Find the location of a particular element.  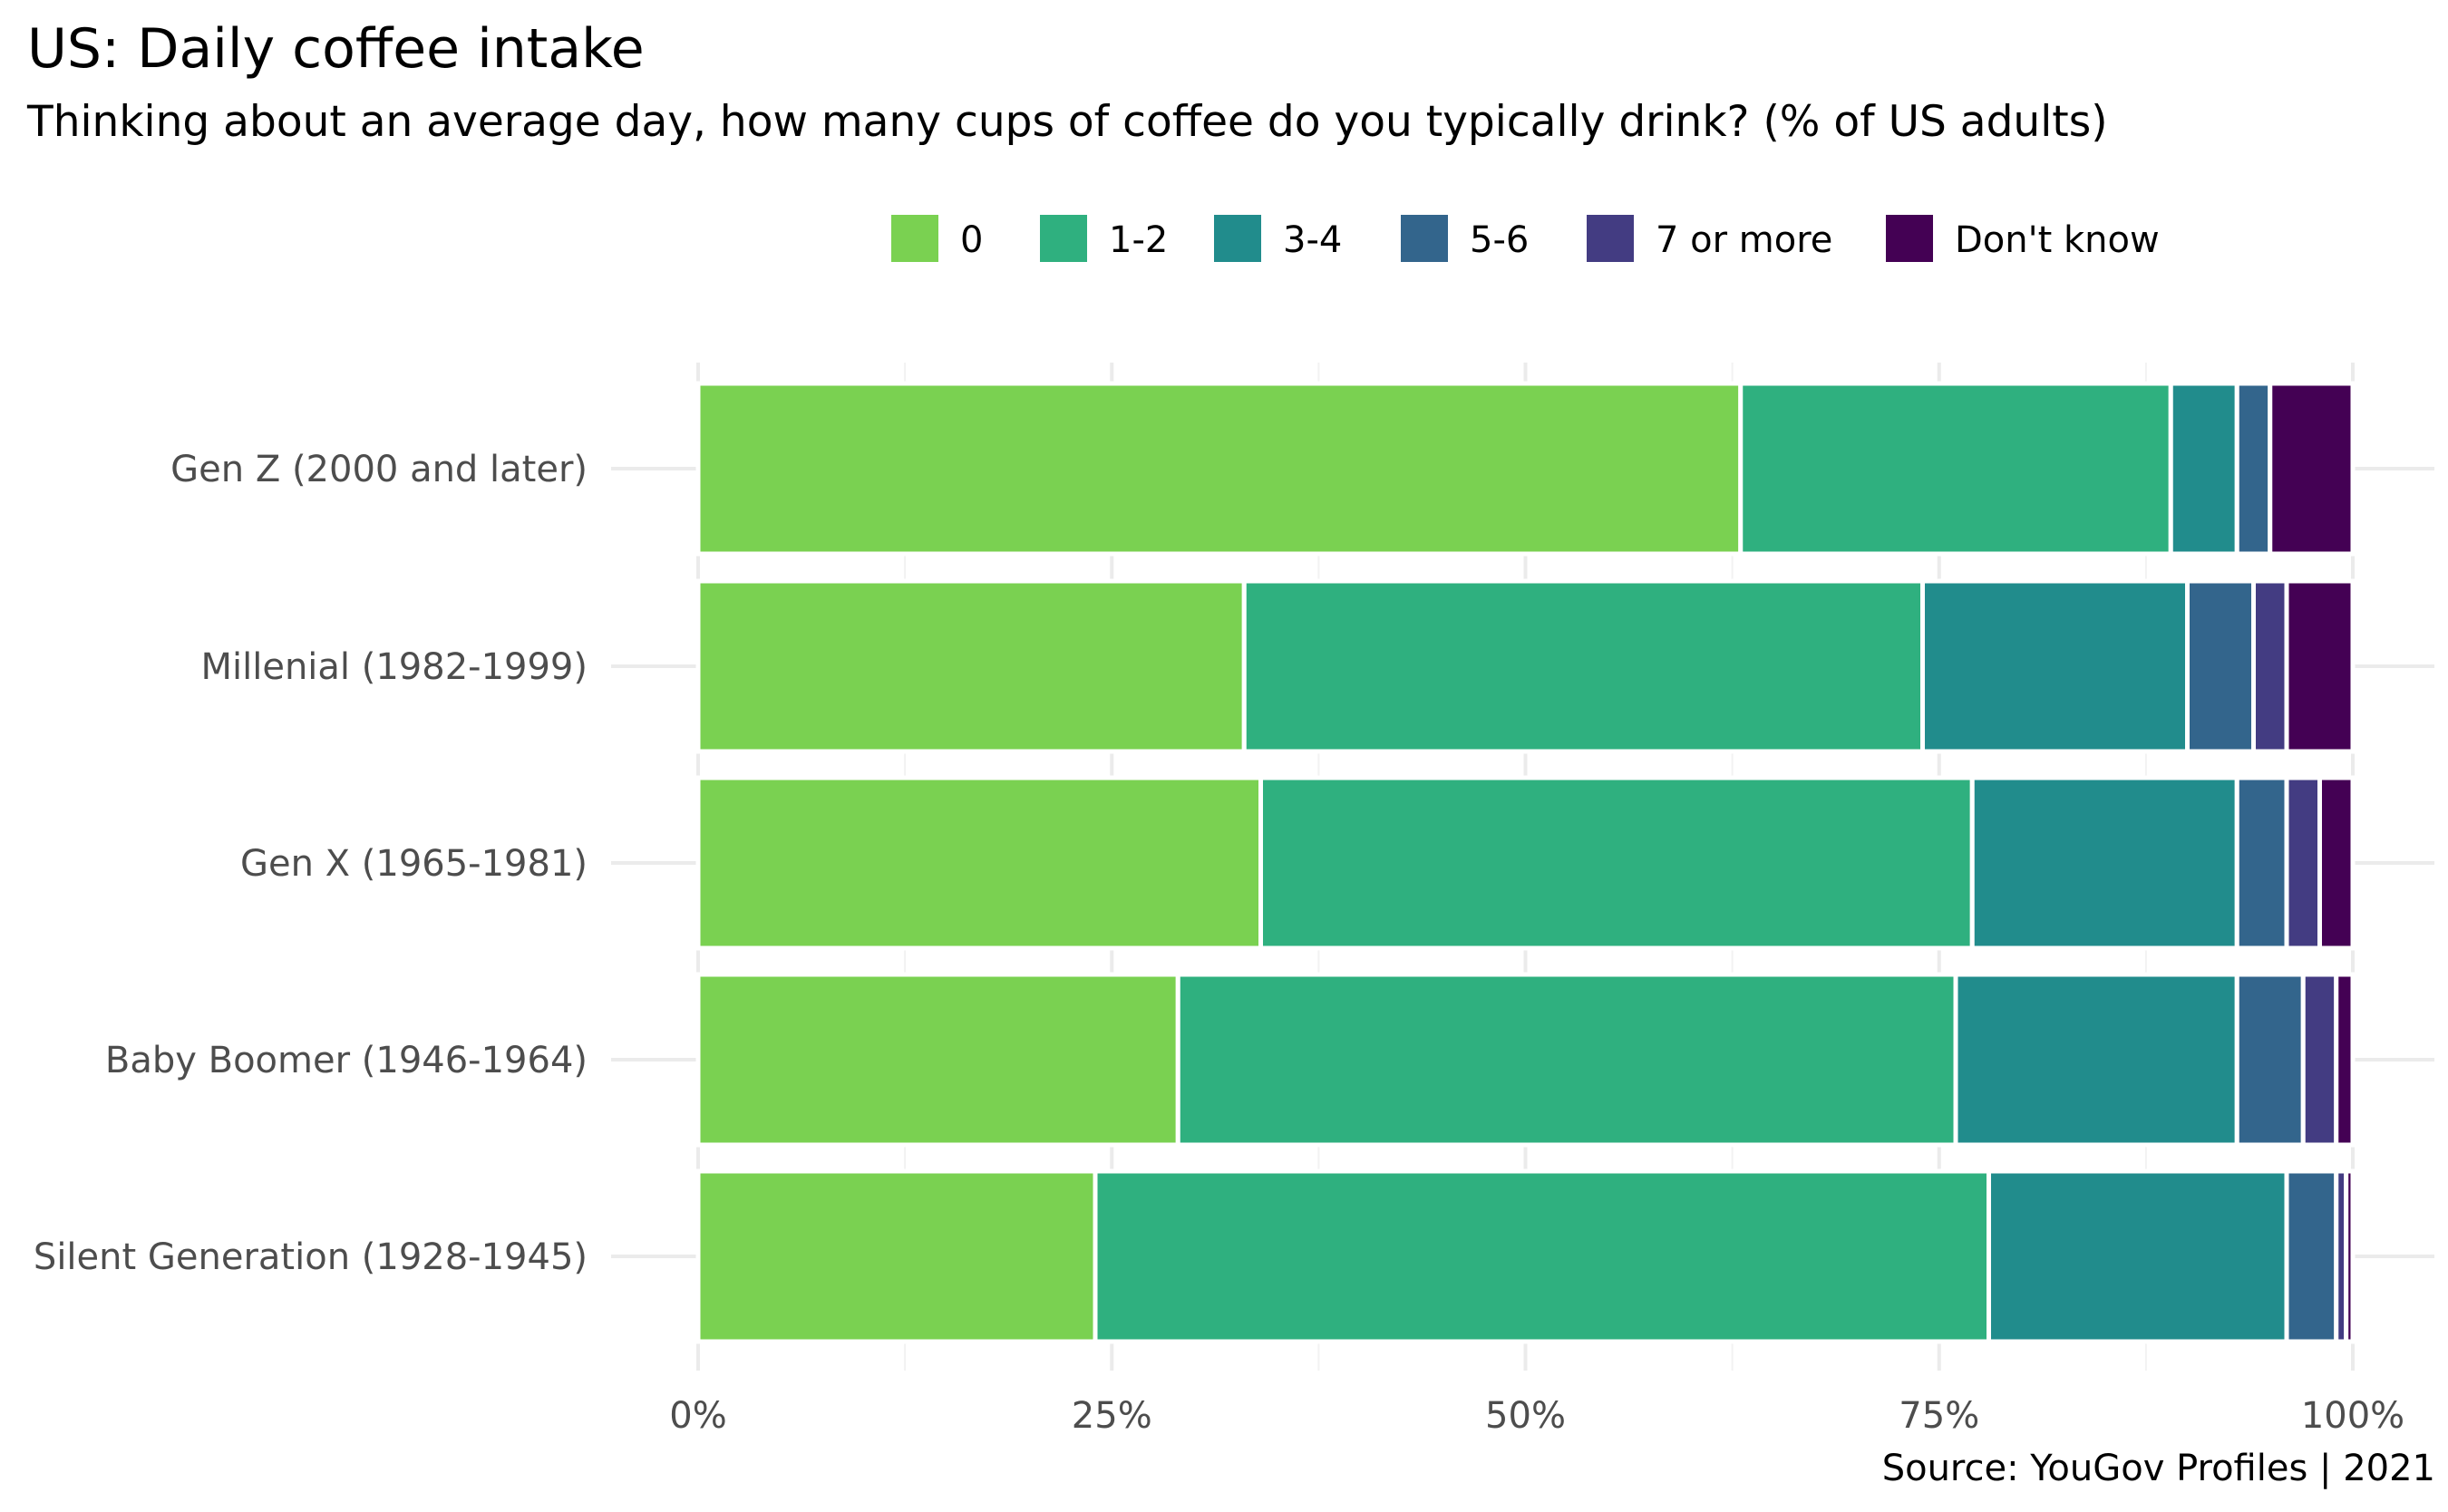

x-tick-label: 100% is located at coordinates (2352, 1416).